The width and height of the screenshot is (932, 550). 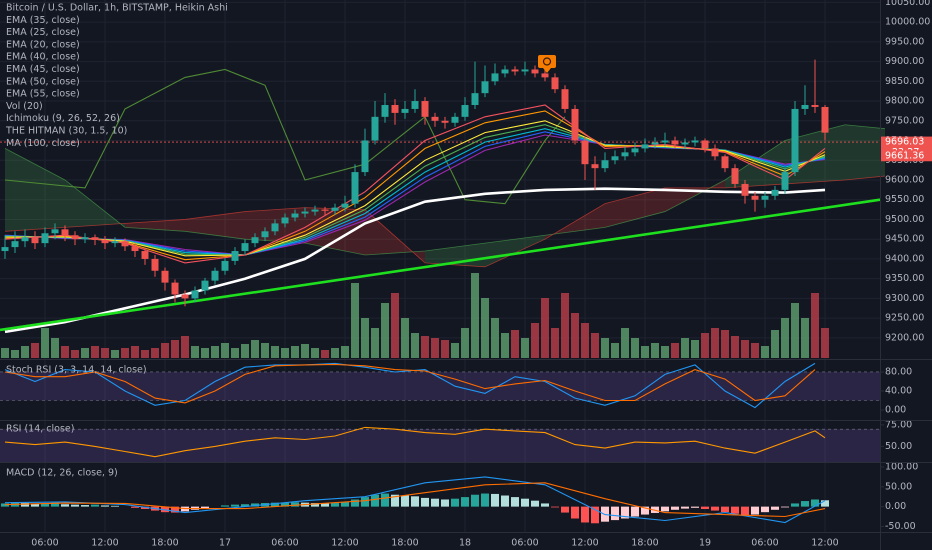 What do you see at coordinates (63, 118) in the screenshot?
I see `indicator-label: Ichimoku (9, 26, 52, 26)` at bounding box center [63, 118].